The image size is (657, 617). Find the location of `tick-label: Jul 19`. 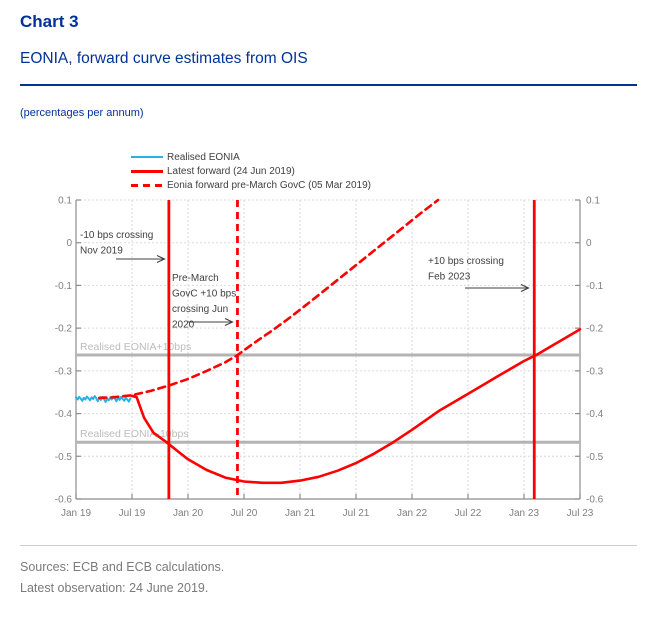

tick-label: Jul 19 is located at coordinates (132, 513).